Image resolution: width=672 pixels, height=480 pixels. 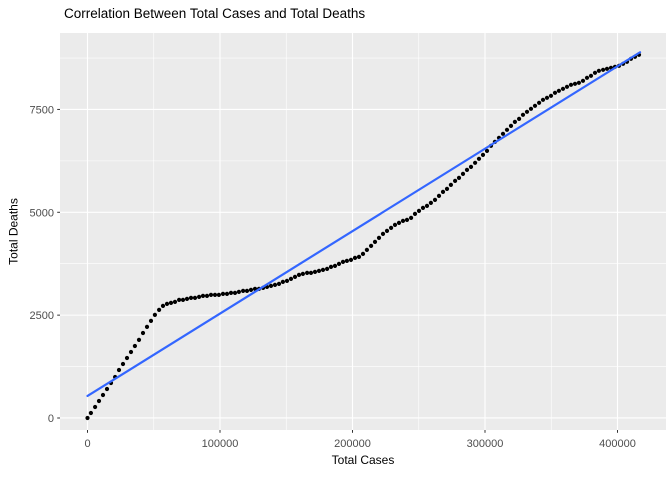 What do you see at coordinates (87, 444) in the screenshot?
I see `x-tick-label: 0` at bounding box center [87, 444].